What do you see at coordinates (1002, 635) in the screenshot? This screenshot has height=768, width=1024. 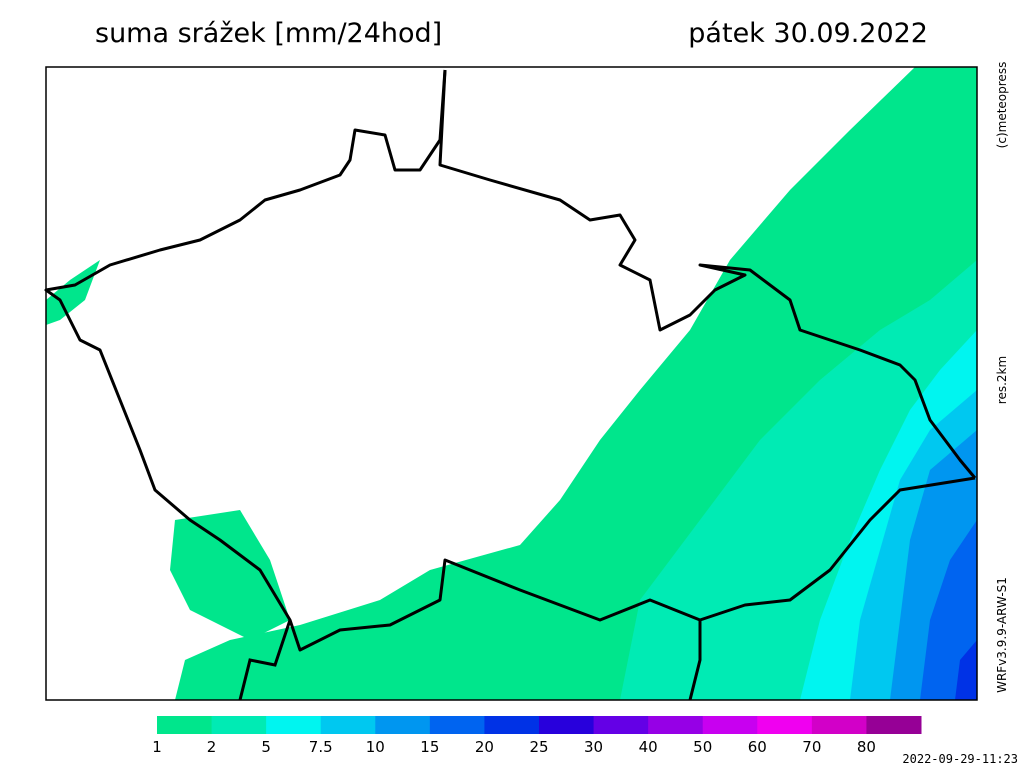 I see `model-label: WRFv3.9.9-ARW-S1` at bounding box center [1002, 635].